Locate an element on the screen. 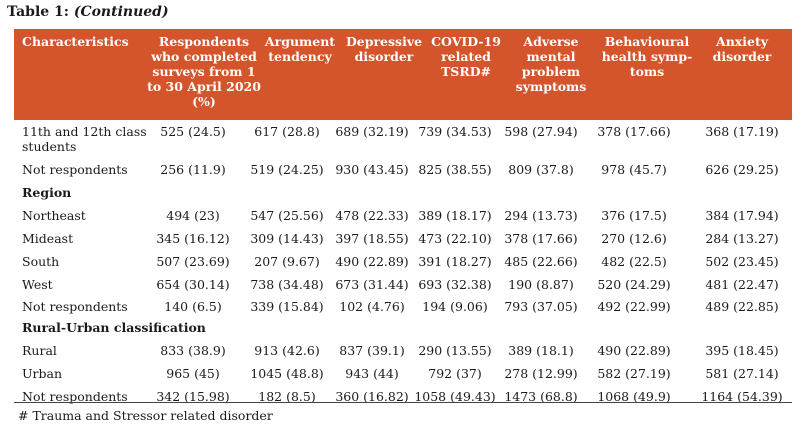 The width and height of the screenshot is (807, 431). cell-respondents: 965 (45) is located at coordinates (193, 373).